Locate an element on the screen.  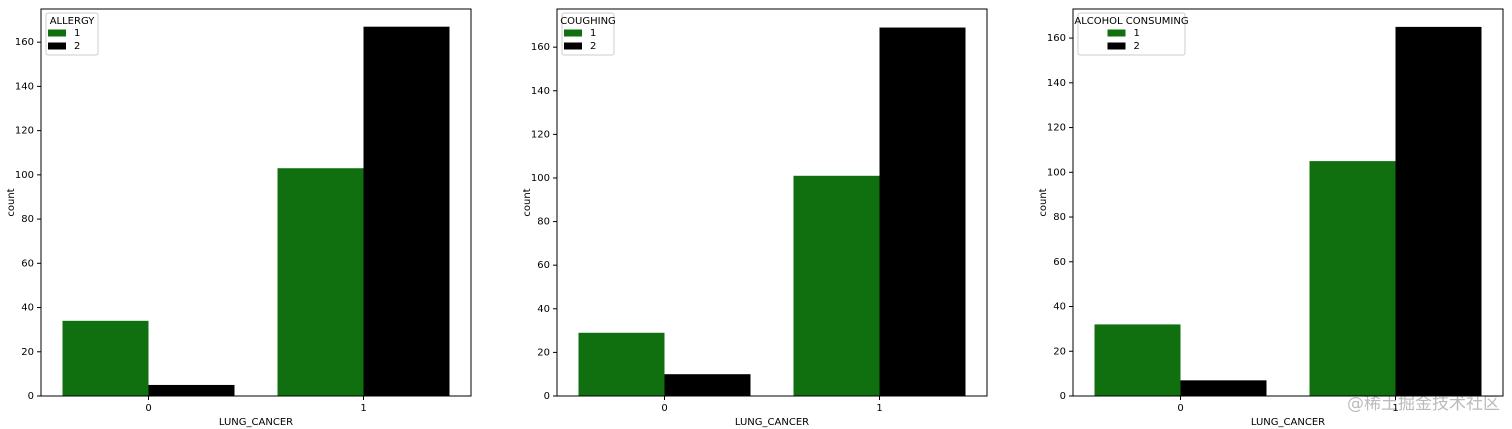
legend-title: ALCOHOL CONSUMING is located at coordinates (1131, 21).